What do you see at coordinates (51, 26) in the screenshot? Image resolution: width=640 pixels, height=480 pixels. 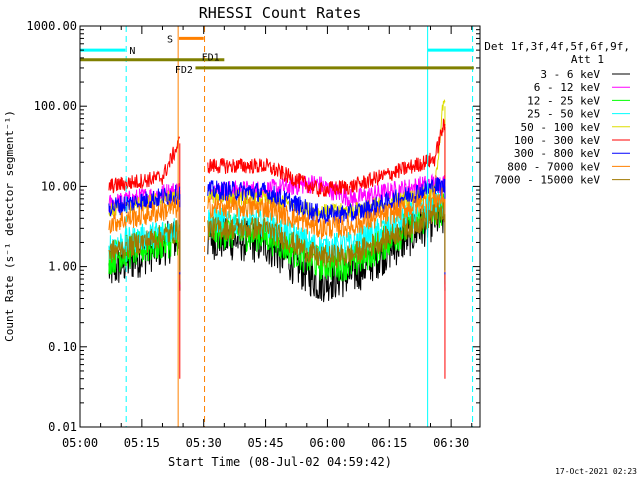 I see `y-tick-label: 1000.00` at bounding box center [51, 26].